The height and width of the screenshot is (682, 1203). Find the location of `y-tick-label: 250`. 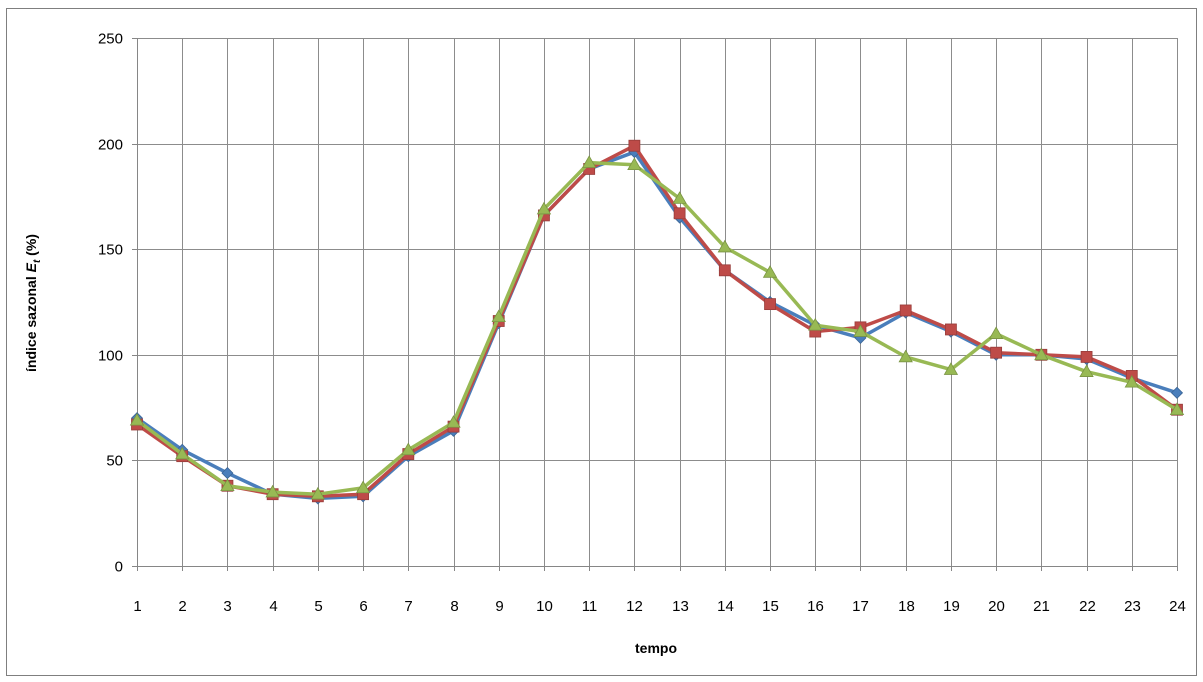

y-tick-label: 250 is located at coordinates (110, 39).